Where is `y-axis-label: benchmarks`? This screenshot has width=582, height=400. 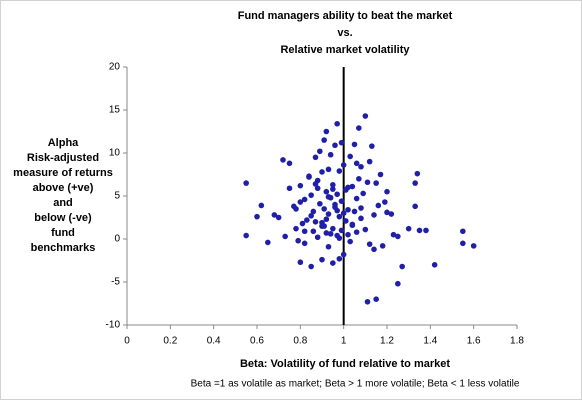 y-axis-label: benchmarks is located at coordinates (63, 248).